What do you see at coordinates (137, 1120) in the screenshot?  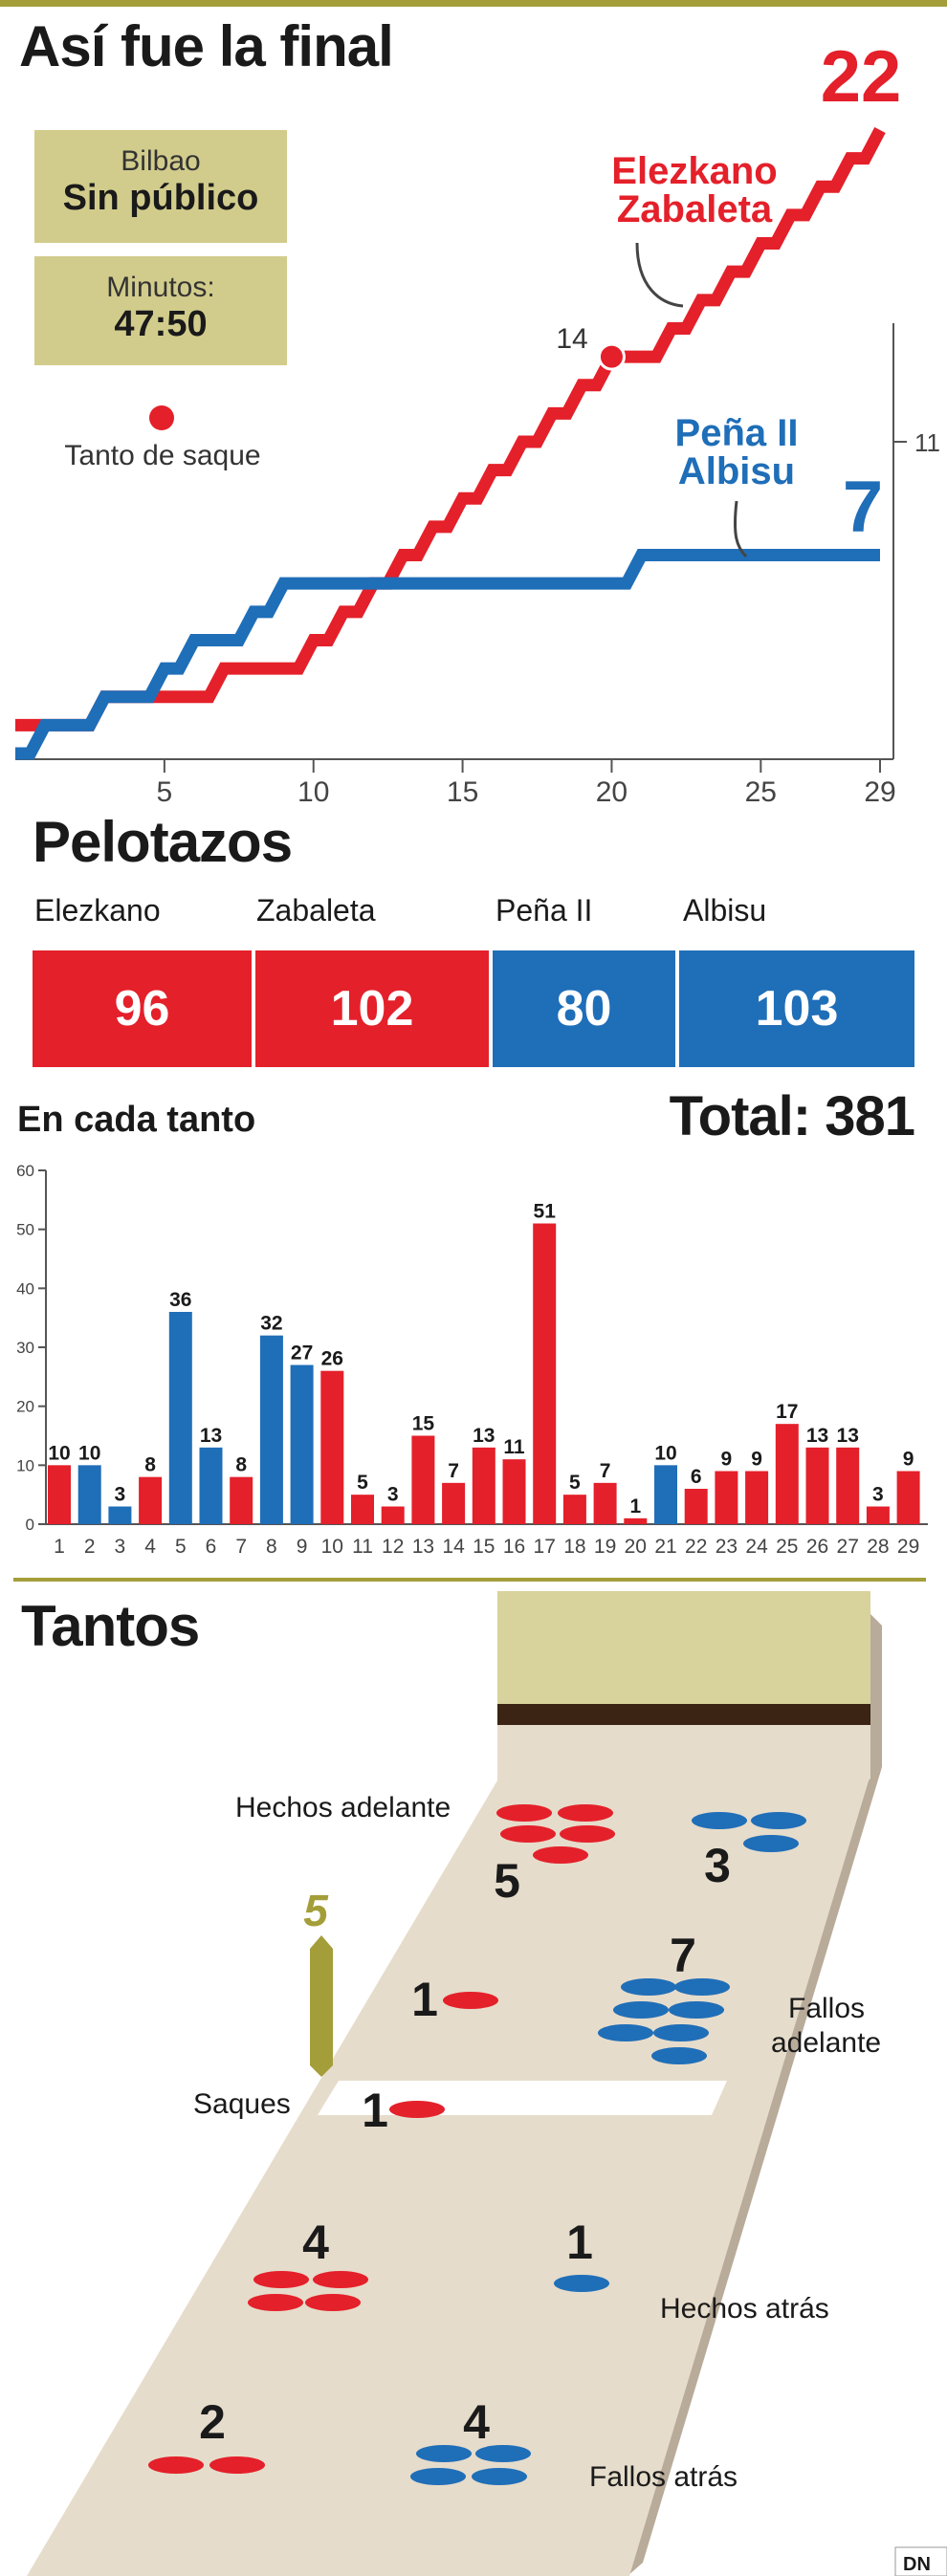 I see `bar-chart-title: En cada tanto` at bounding box center [137, 1120].